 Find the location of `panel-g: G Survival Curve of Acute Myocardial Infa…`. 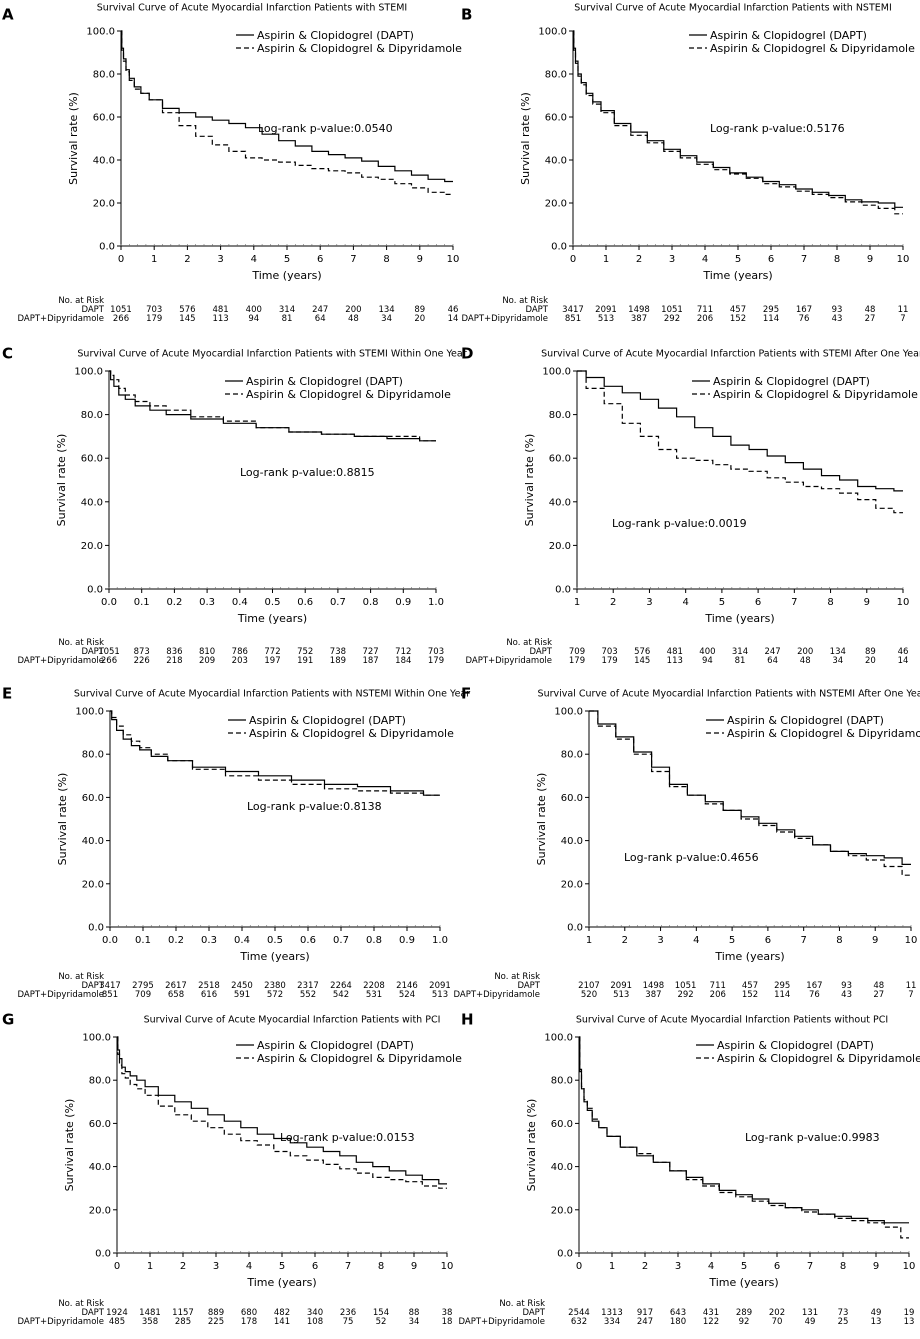

panel-g: G Survival Curve of Acute Myocardial Infa… is located at coordinates (232, 1169).